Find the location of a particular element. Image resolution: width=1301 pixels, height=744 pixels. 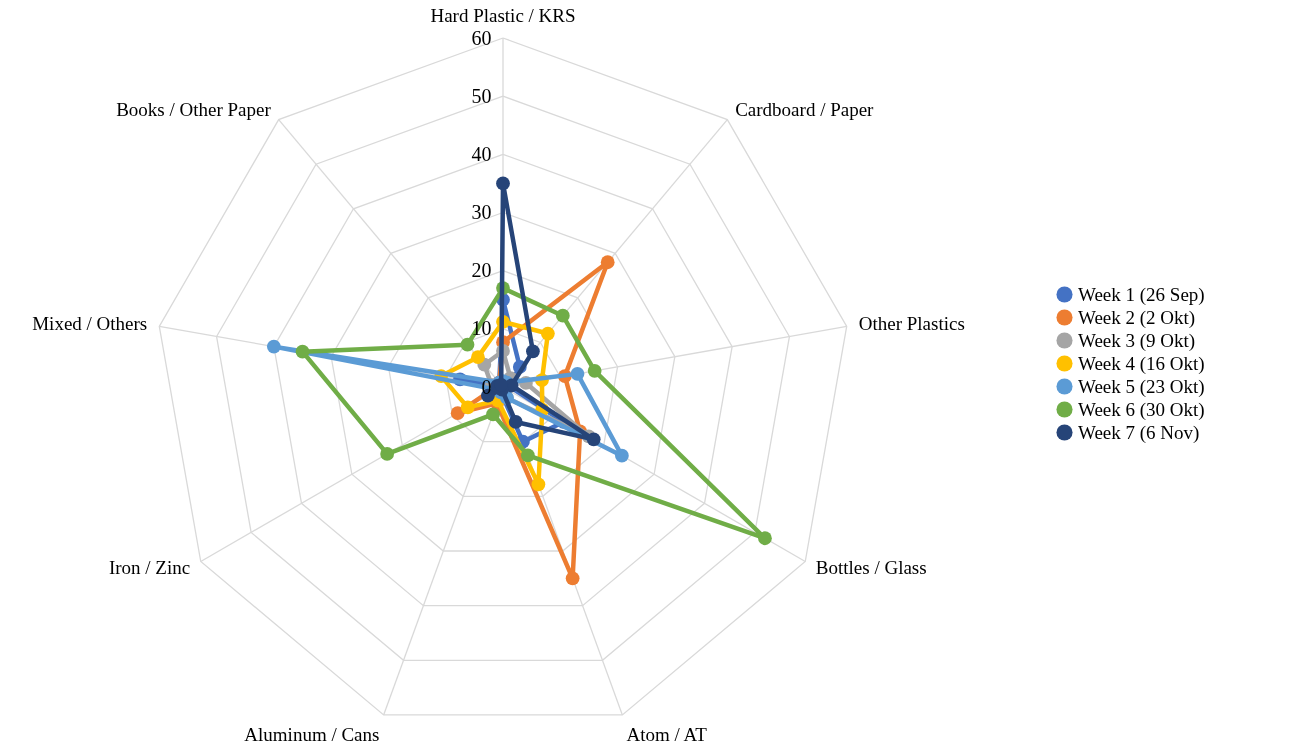

spoke-label: Atom / AT is located at coordinates (667, 734).